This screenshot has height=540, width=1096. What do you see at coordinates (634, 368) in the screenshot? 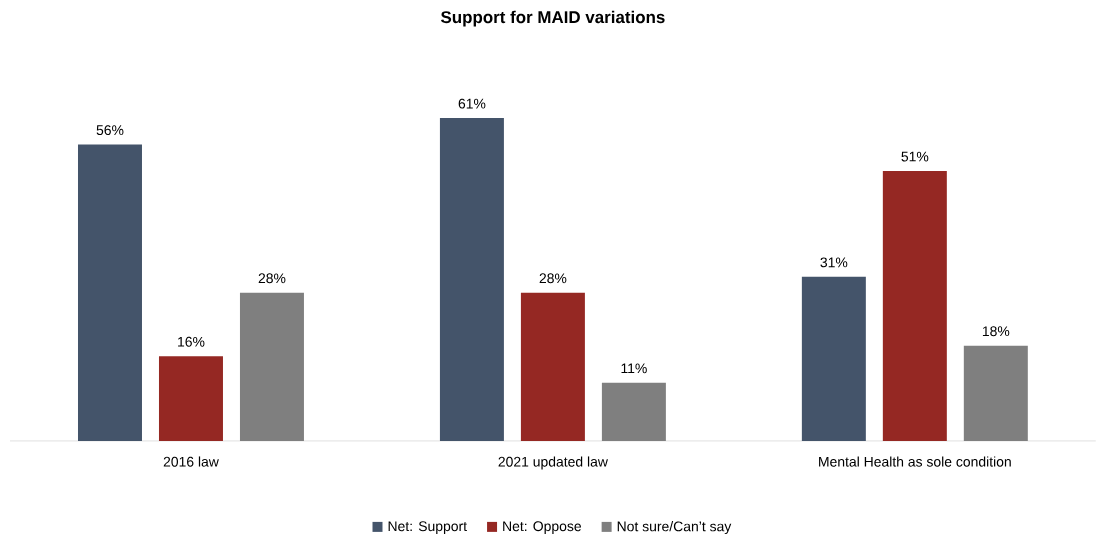
I see `data-label: 11%` at bounding box center [634, 368].